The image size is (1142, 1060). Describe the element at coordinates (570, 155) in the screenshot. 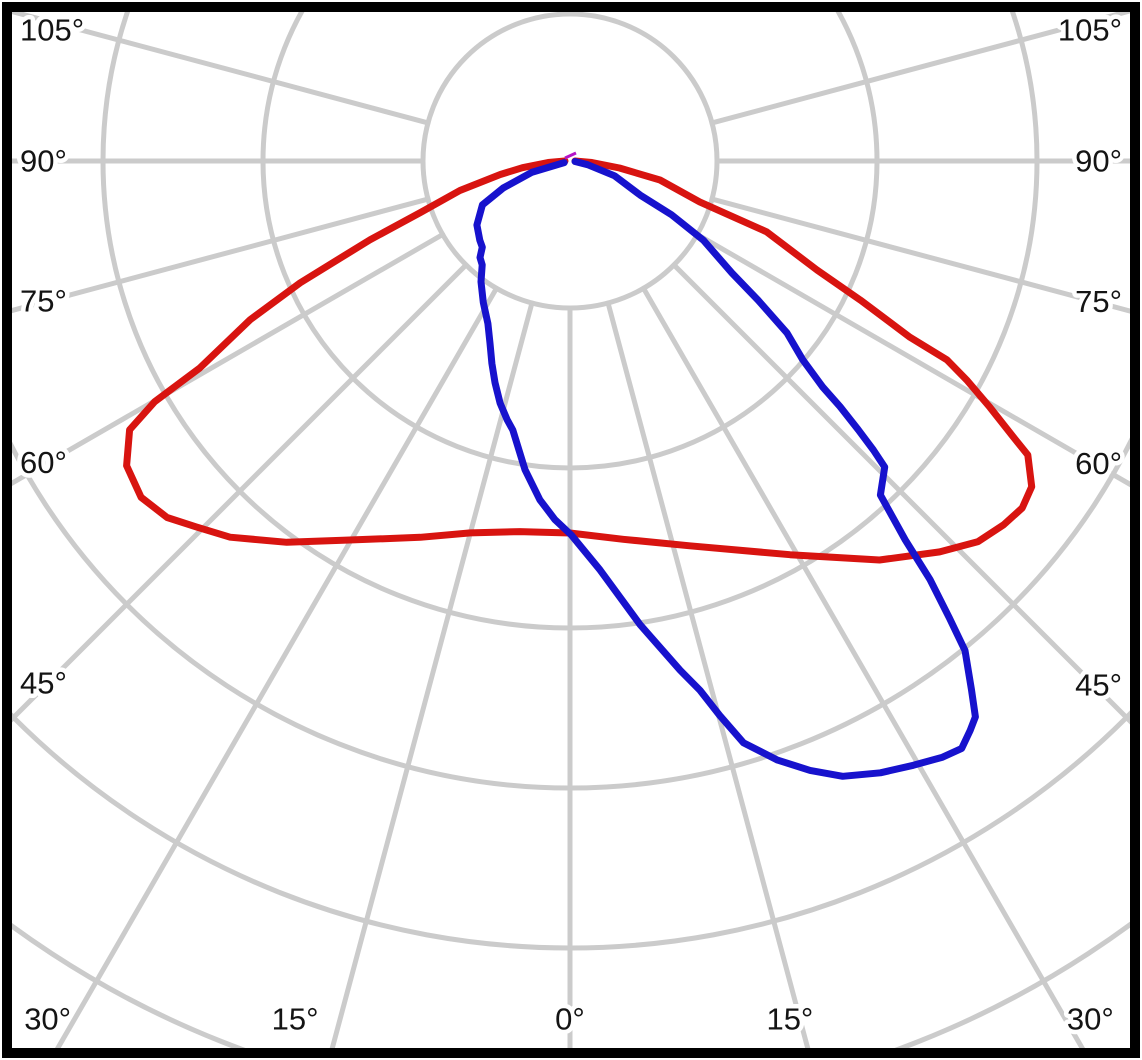

I see `apex-marker` at that location.